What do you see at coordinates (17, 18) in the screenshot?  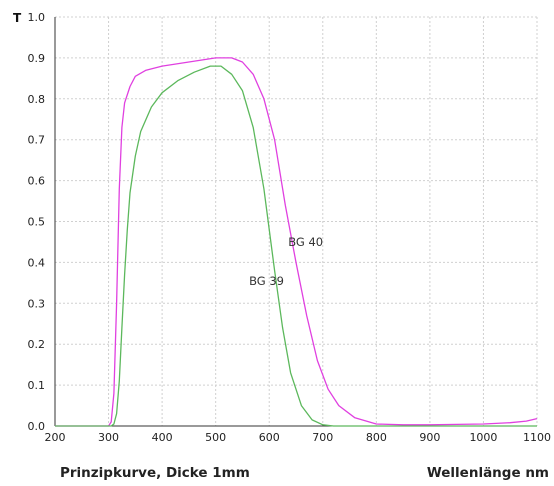 I see `y-axis-label: T` at bounding box center [17, 18].